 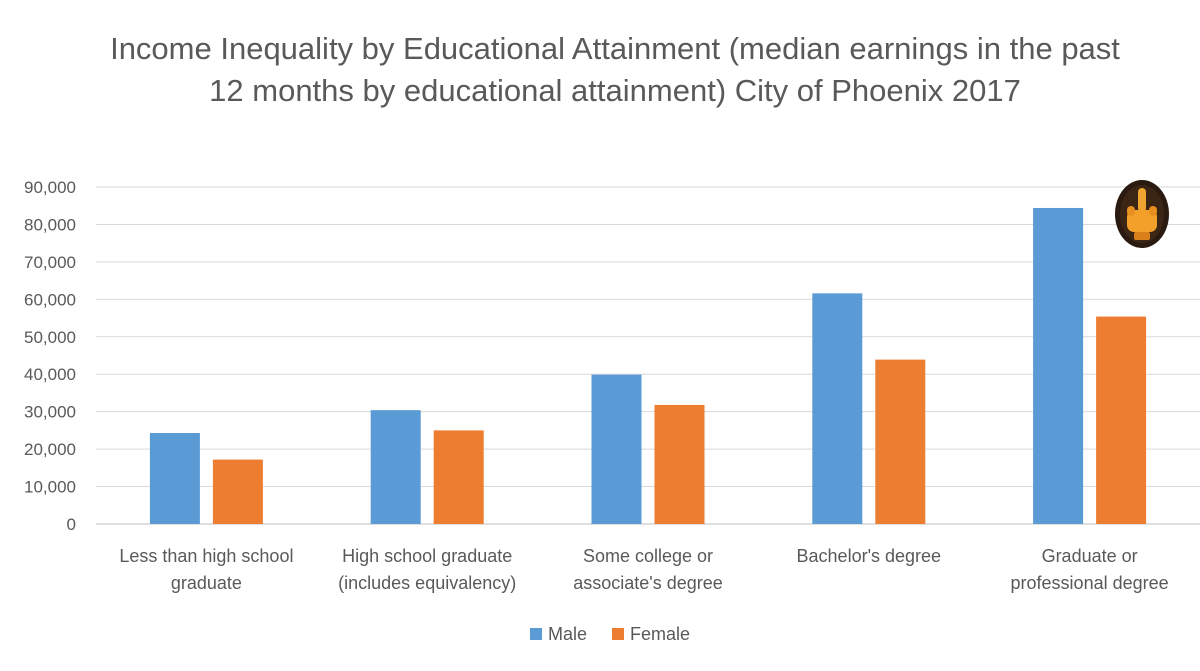 I want to click on middle-finger-emoji-icon, so click(x=1142, y=214).